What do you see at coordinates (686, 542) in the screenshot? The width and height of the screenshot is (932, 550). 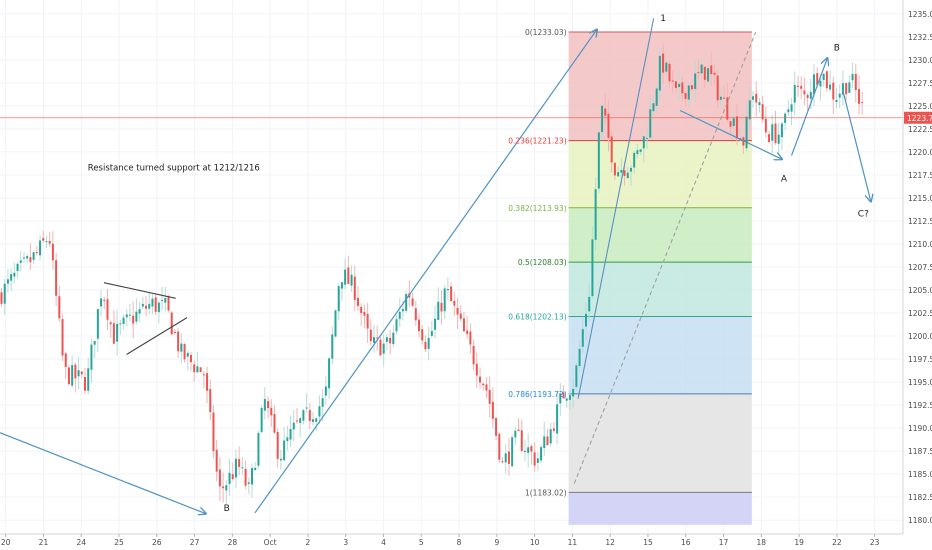 I see `x-tick-label: 16` at bounding box center [686, 542].